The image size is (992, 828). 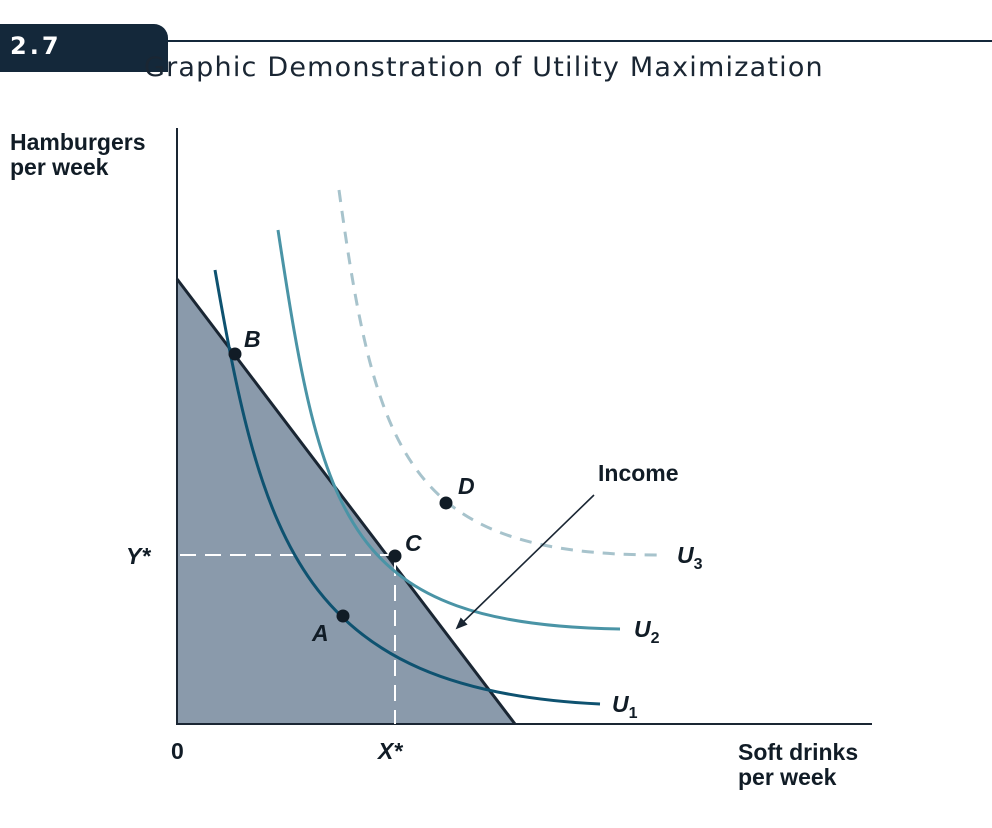 What do you see at coordinates (343, 616) in the screenshot?
I see `point-a-marker` at bounding box center [343, 616].